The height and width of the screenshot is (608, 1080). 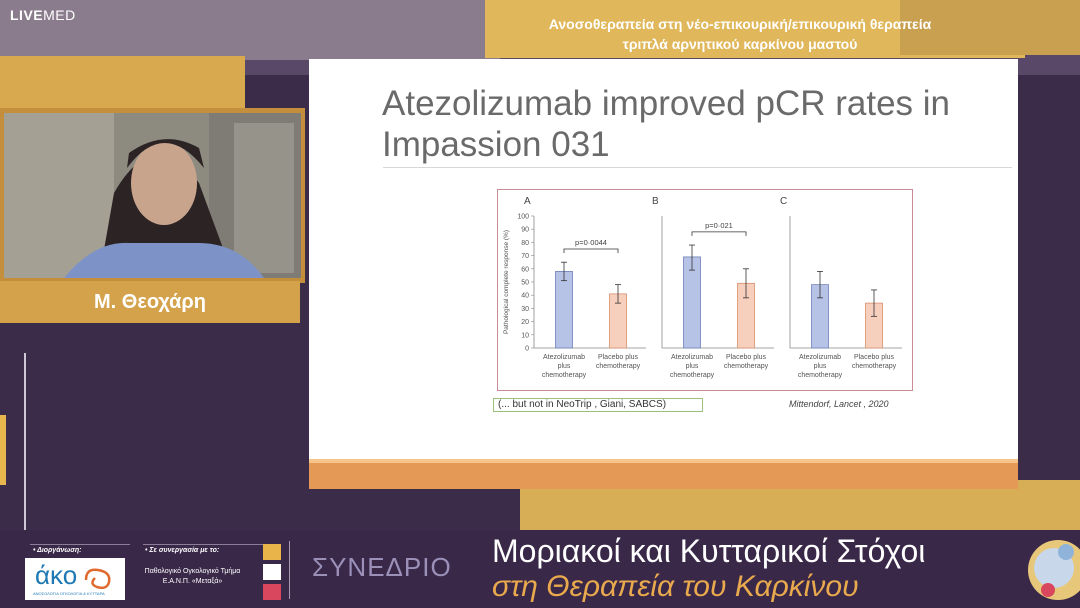 I want to click on y-tick-label: 70, so click(x=525, y=256).